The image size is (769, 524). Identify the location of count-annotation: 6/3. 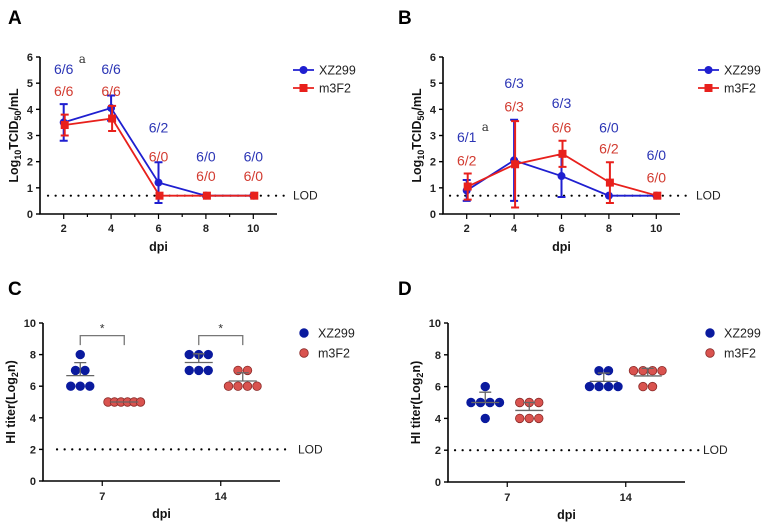
(562, 103).